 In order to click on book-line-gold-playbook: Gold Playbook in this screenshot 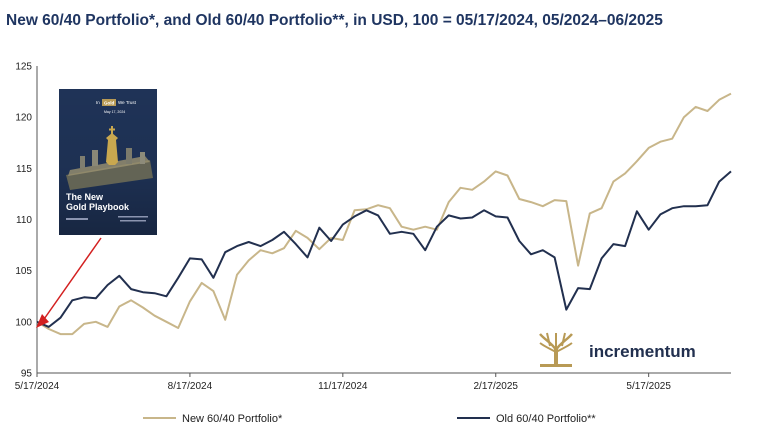, I will do `click(98, 207)`.